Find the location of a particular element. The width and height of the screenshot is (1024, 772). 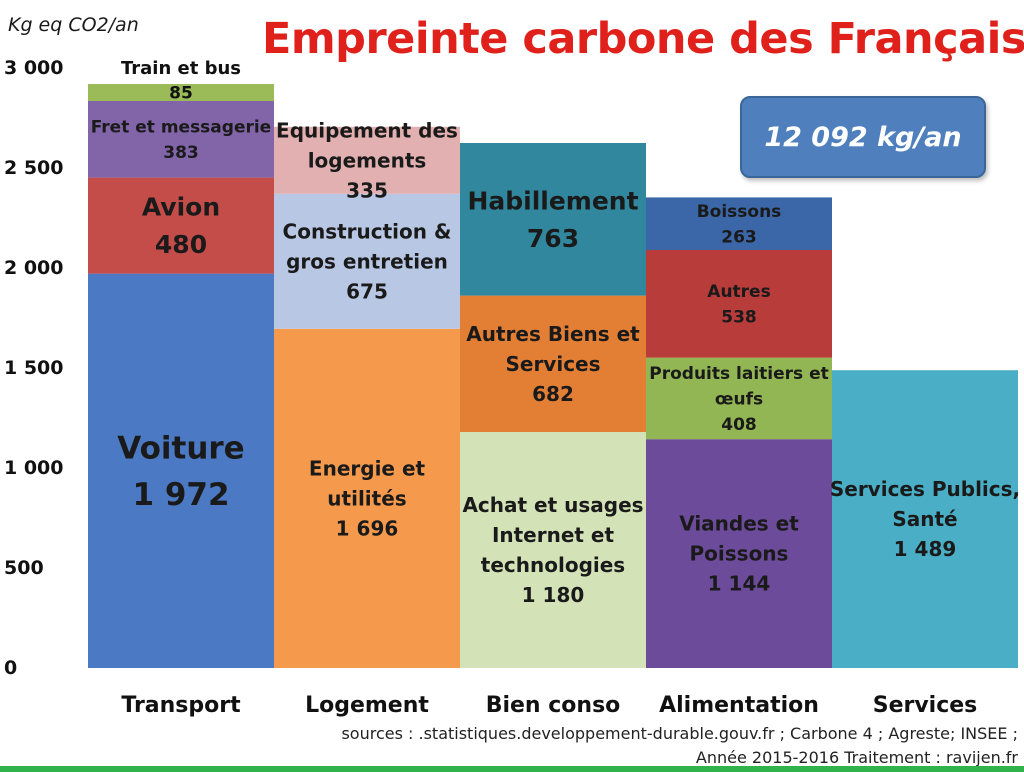

y-axis-unit-label: Kg eq CO2/an is located at coordinates (73, 25).